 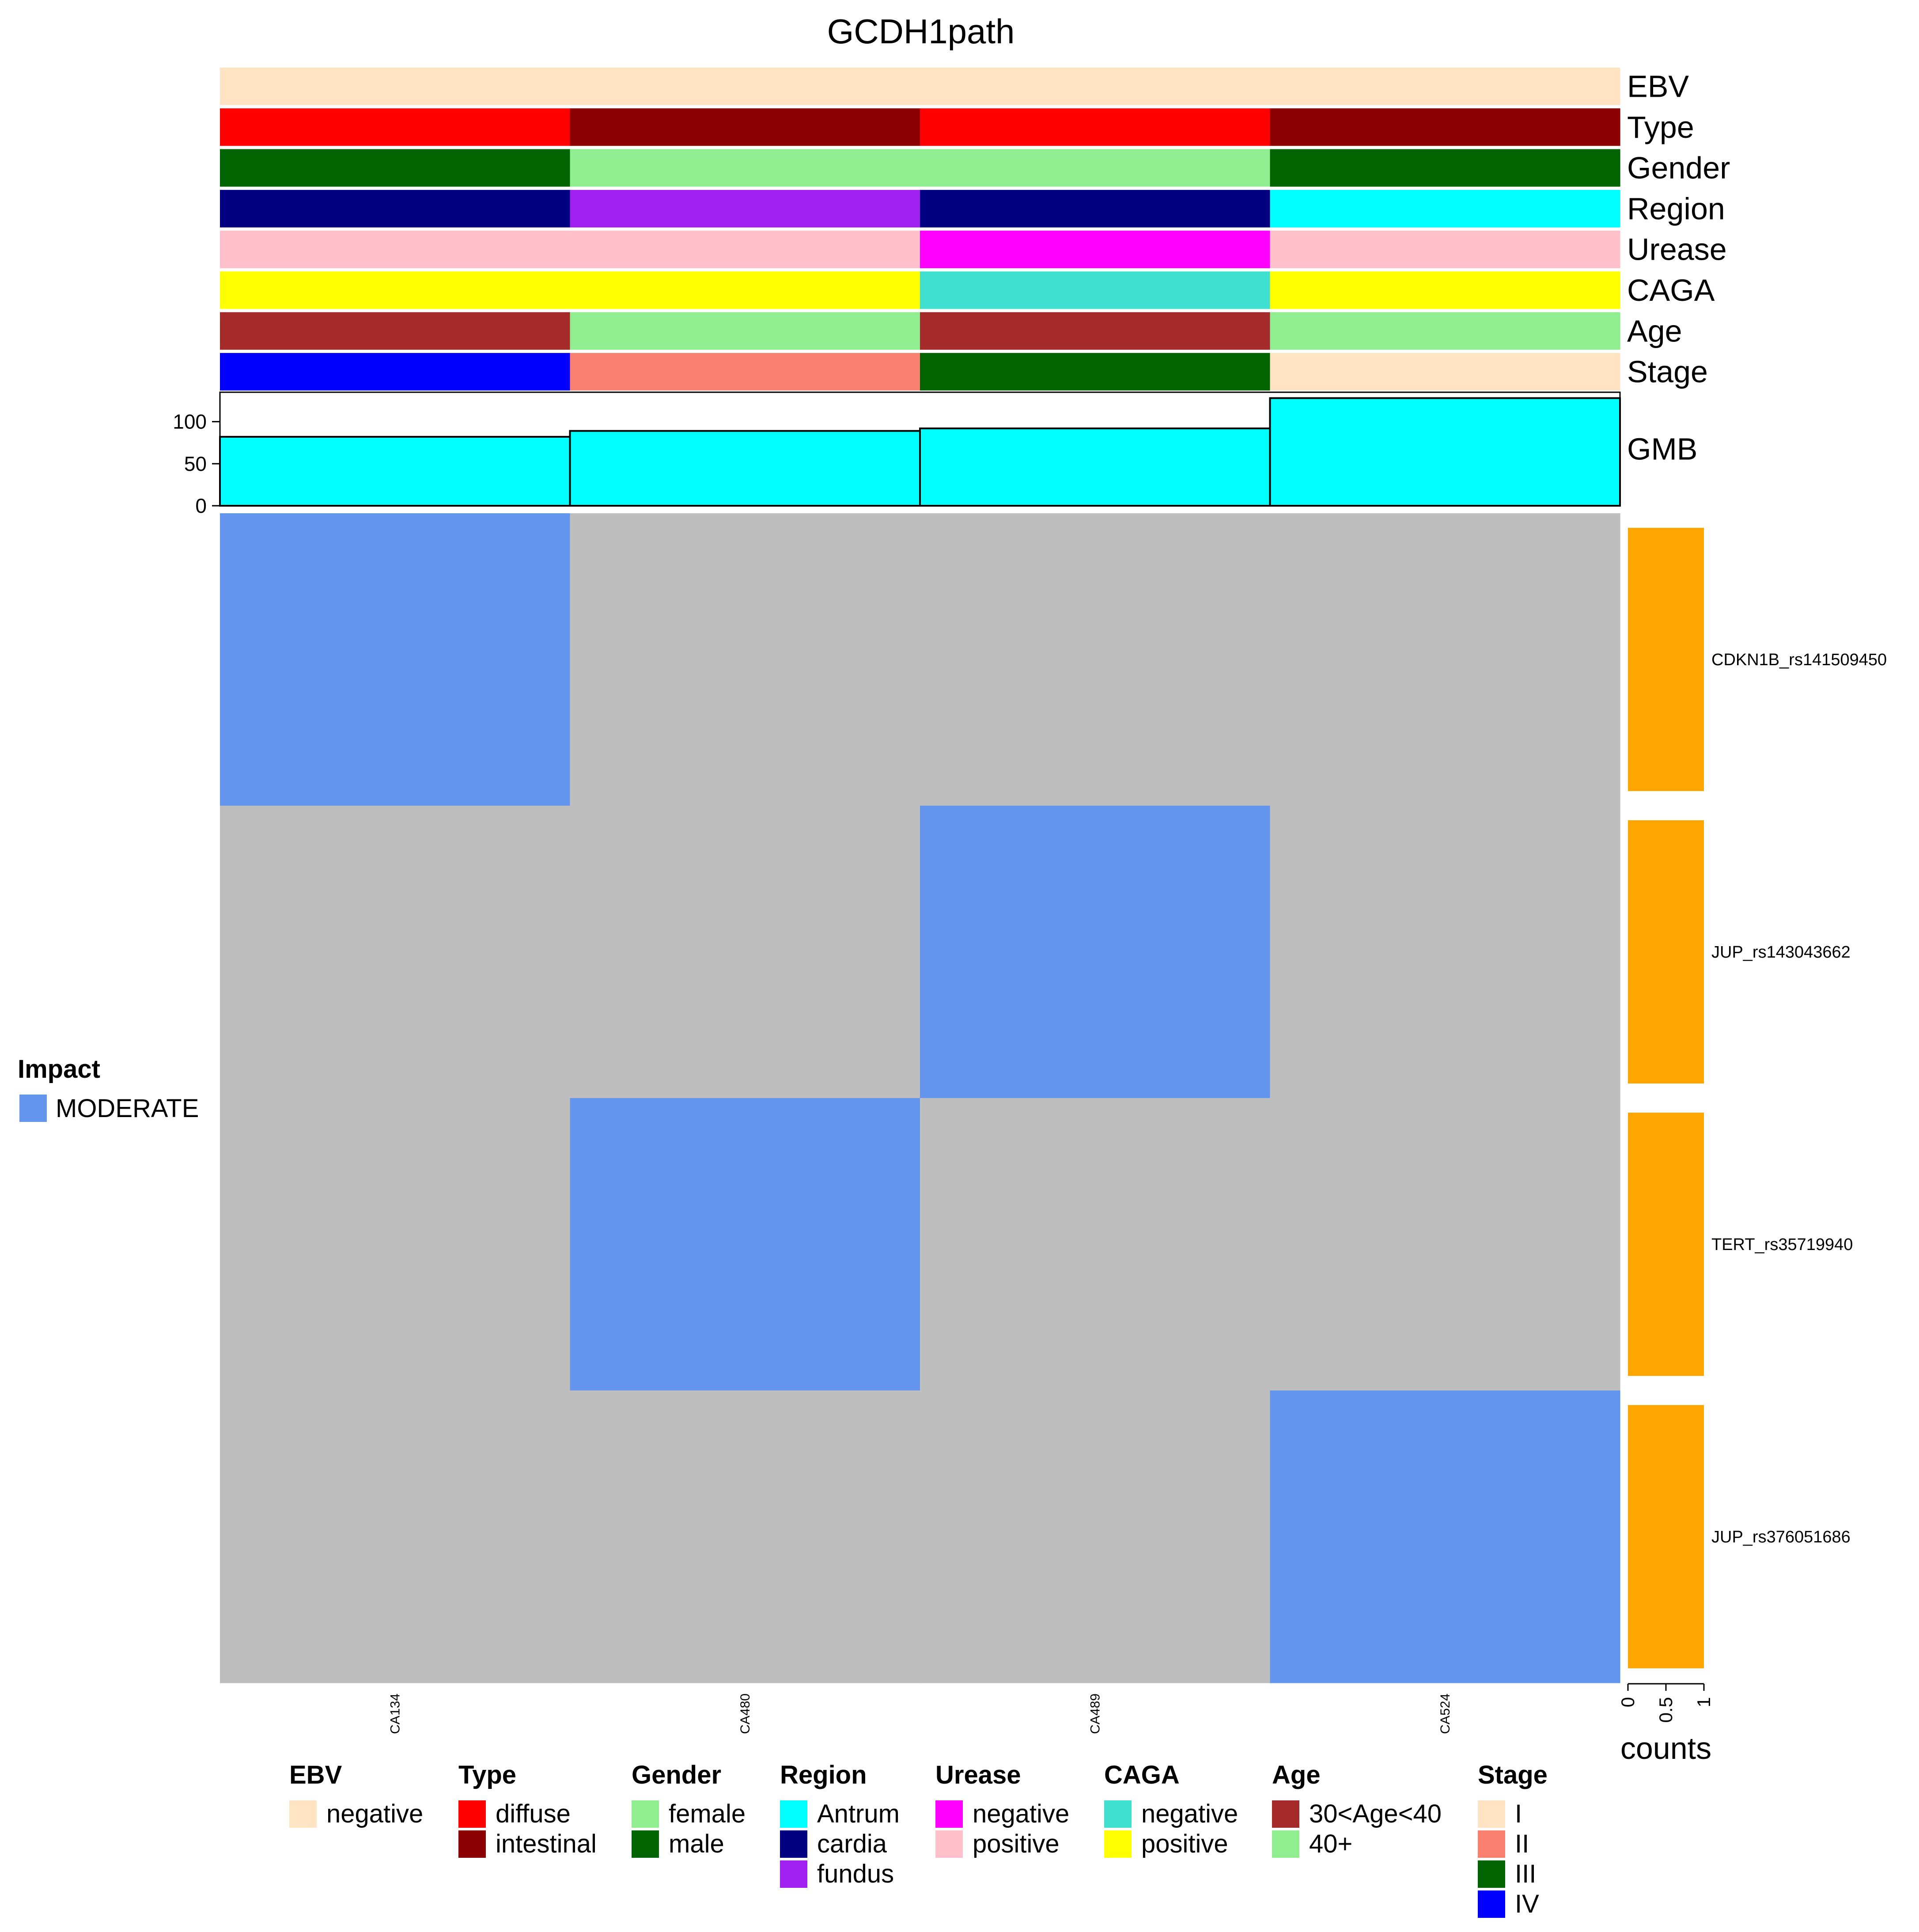 I want to click on legend-swatch-gender-male, so click(x=645, y=1844).